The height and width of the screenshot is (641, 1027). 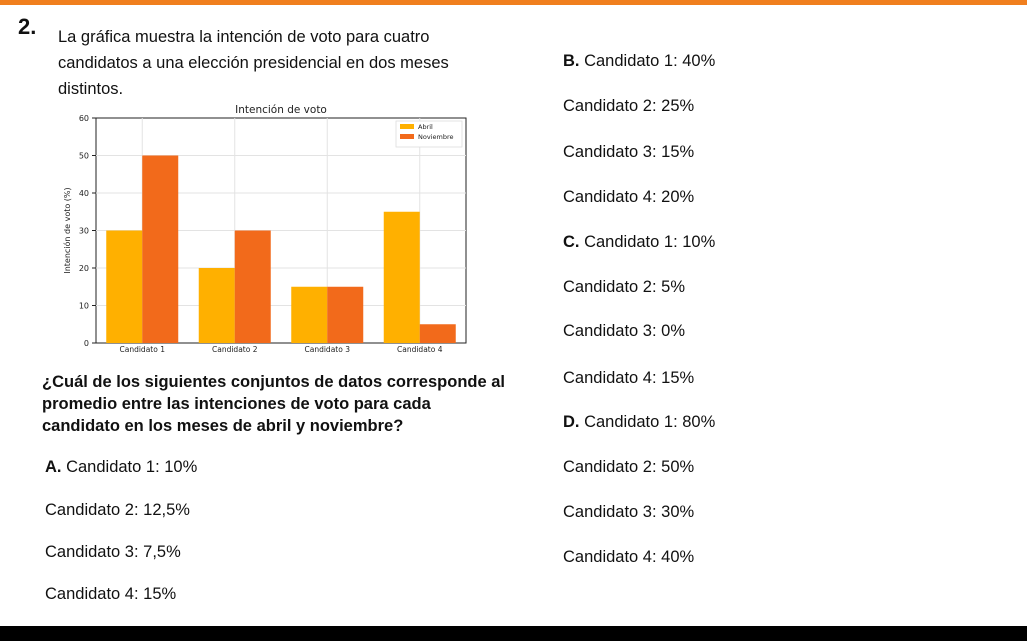 What do you see at coordinates (571, 61) in the screenshot?
I see `option-b-letter: B.` at bounding box center [571, 61].